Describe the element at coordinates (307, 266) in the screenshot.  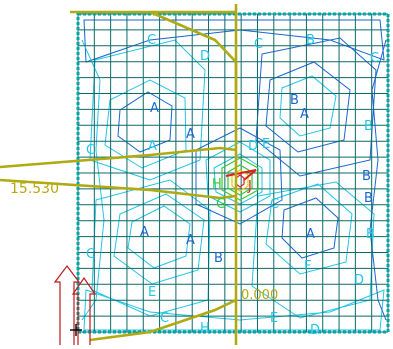
I see `contour-letter-label: F` at that location.